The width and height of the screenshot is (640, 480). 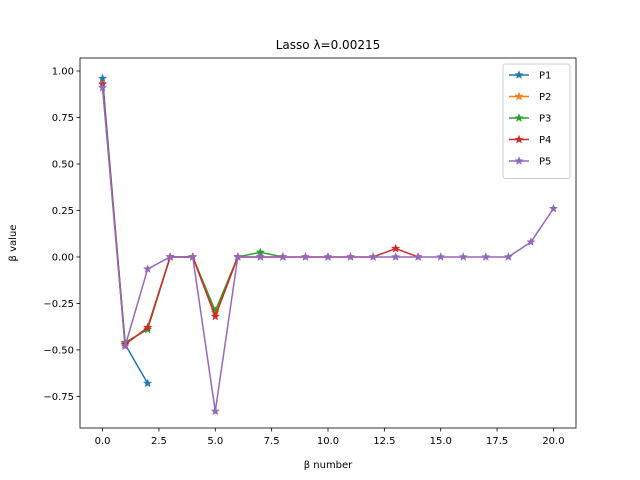 What do you see at coordinates (384, 441) in the screenshot?
I see `x-tick-label: 12.5` at bounding box center [384, 441].